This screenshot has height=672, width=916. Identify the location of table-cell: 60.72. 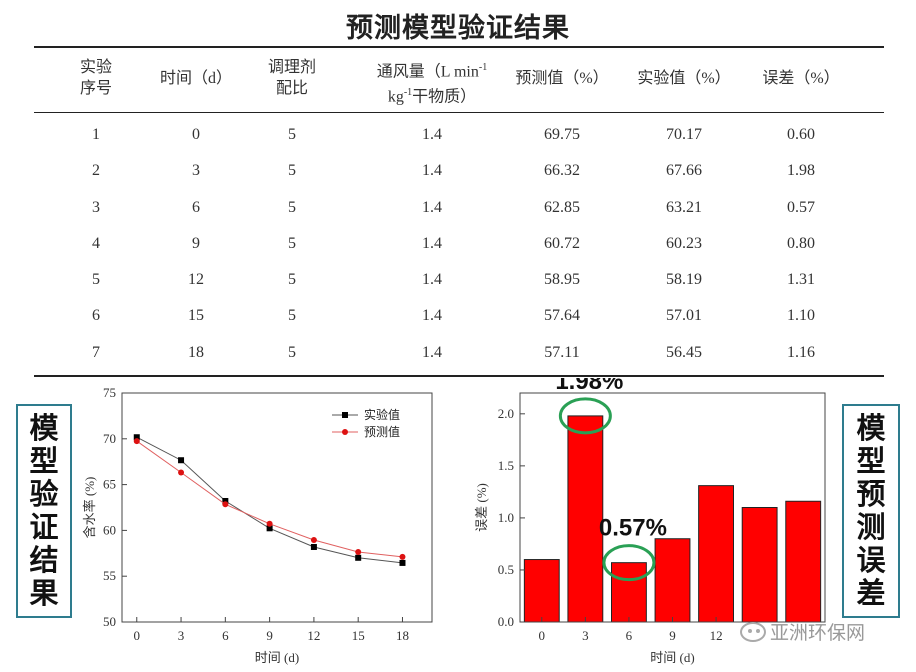
(562, 243).